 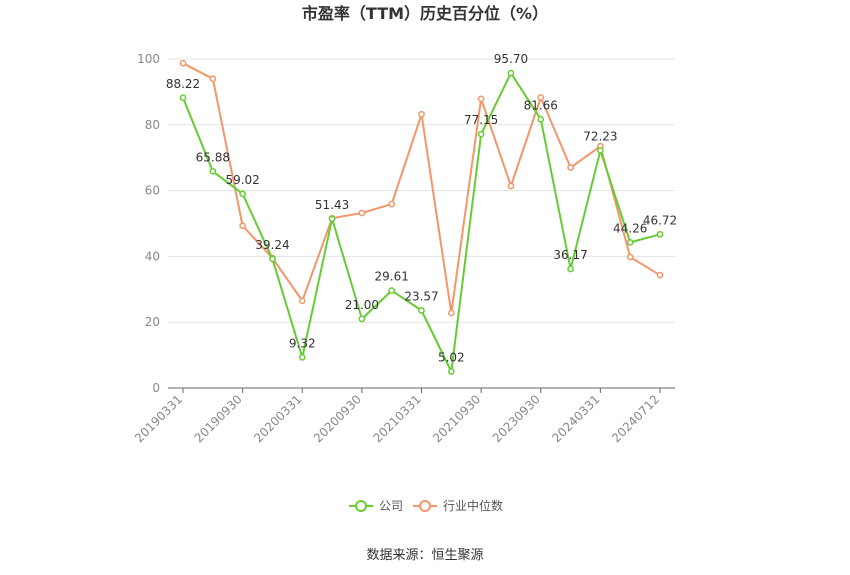 I want to click on data-label-8: 23.57, so click(x=421, y=296).